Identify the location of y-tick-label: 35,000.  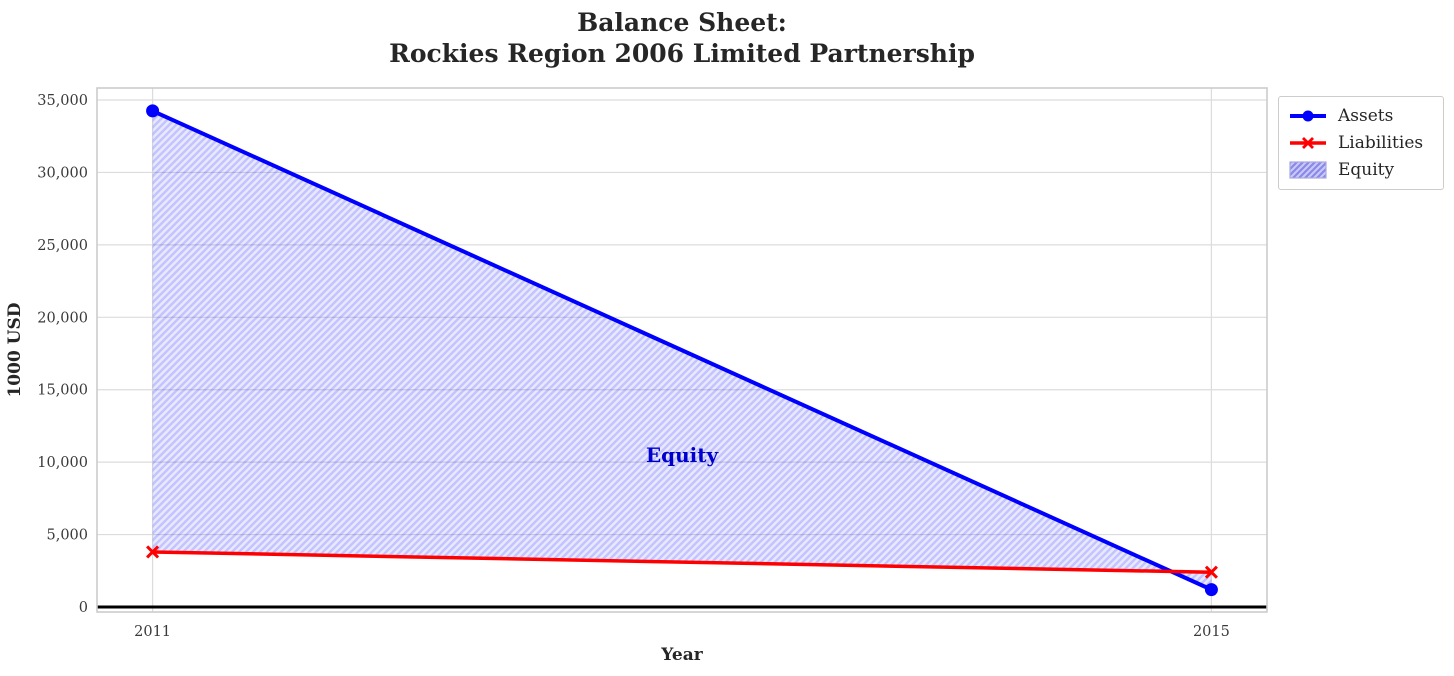
(62, 101).